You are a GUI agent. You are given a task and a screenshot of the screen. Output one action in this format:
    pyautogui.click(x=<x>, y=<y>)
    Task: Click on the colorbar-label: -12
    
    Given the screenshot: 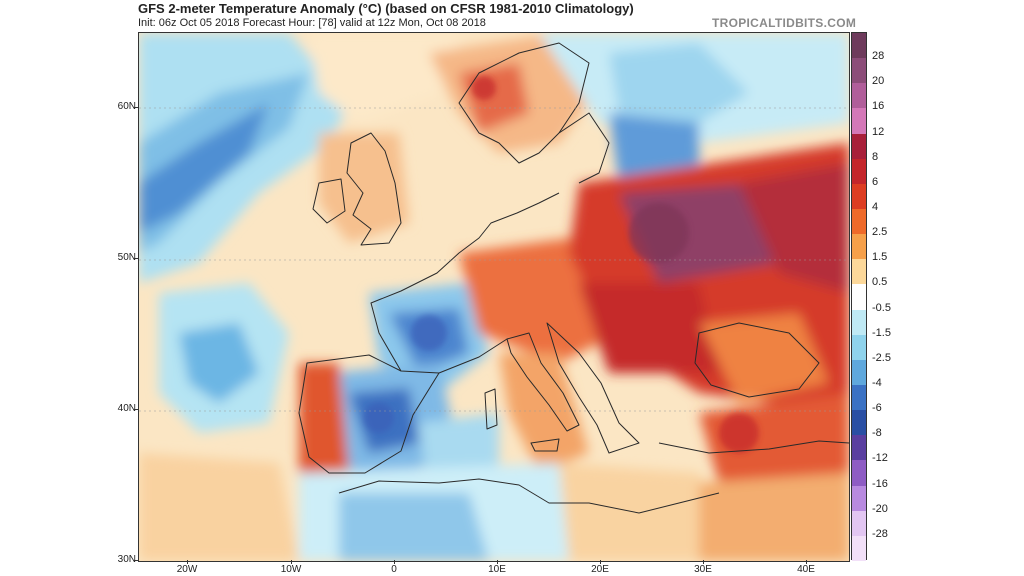 What is the action you would take?
    pyautogui.click(x=880, y=458)
    